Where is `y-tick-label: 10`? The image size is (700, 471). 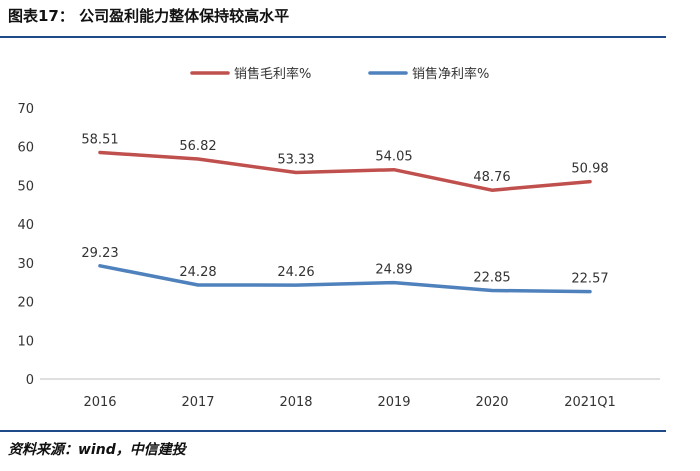
y-tick-label: 10 is located at coordinates (25, 341).